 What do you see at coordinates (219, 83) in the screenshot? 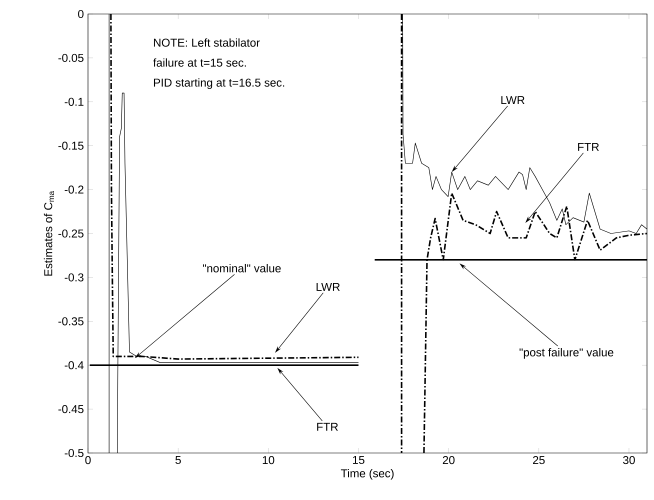
I see `annotation: PID starting at t=16.5 sec.` at bounding box center [219, 83].